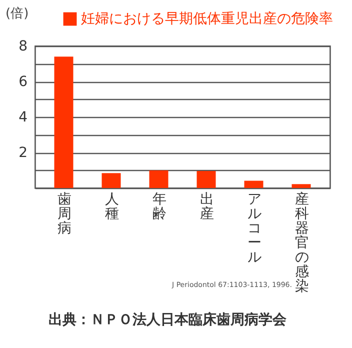  I want to click on source-note: 出典：ＮＰＯ法人日本臨床歯周病学会, so click(168, 319).